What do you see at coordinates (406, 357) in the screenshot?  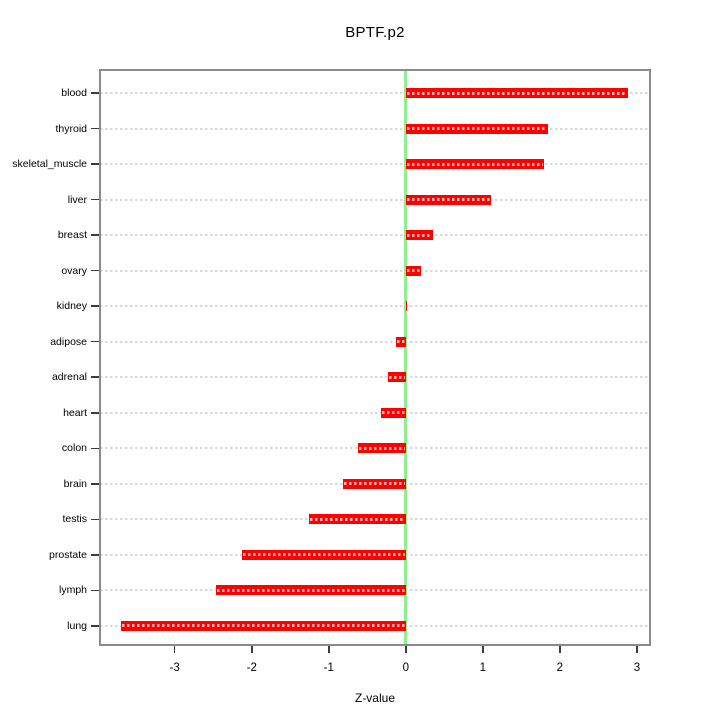 I see `zero-line` at bounding box center [406, 357].